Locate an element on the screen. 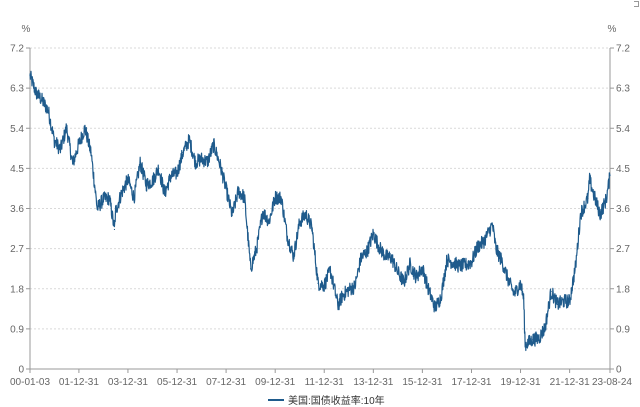  x-tick-label: 23-08-24 is located at coordinates (612, 382).